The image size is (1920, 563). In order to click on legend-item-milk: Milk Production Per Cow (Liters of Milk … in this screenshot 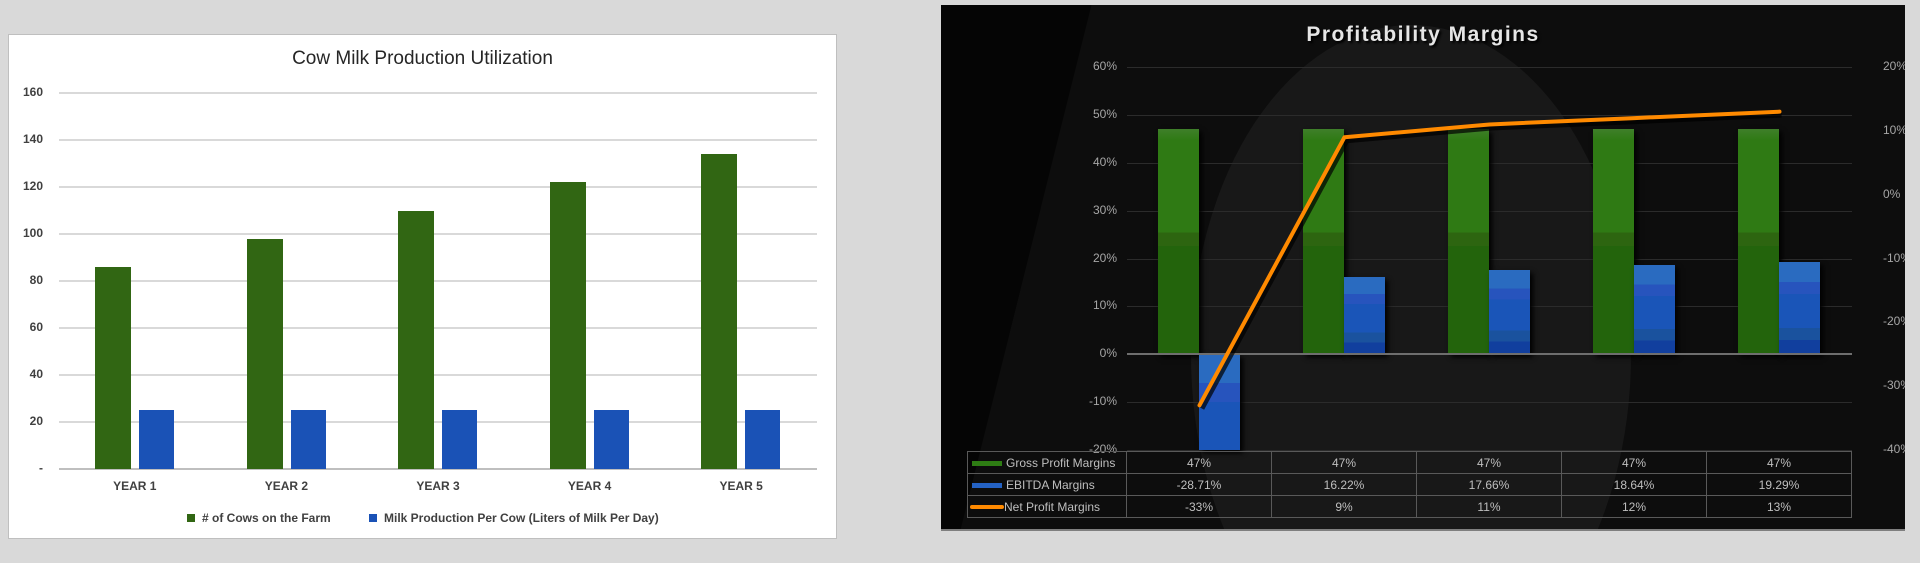, I will do `click(514, 518)`.